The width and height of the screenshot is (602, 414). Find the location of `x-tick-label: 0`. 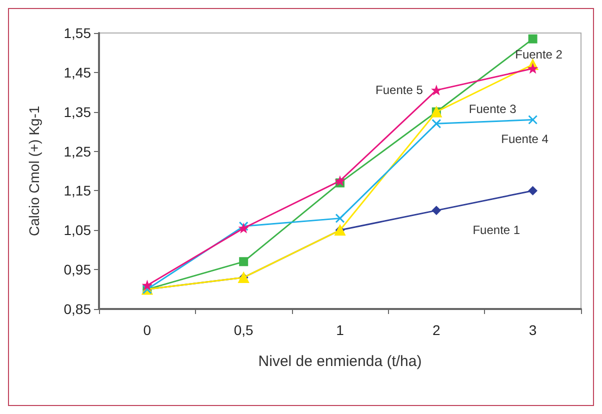

x-tick-label: 0 is located at coordinates (147, 330).